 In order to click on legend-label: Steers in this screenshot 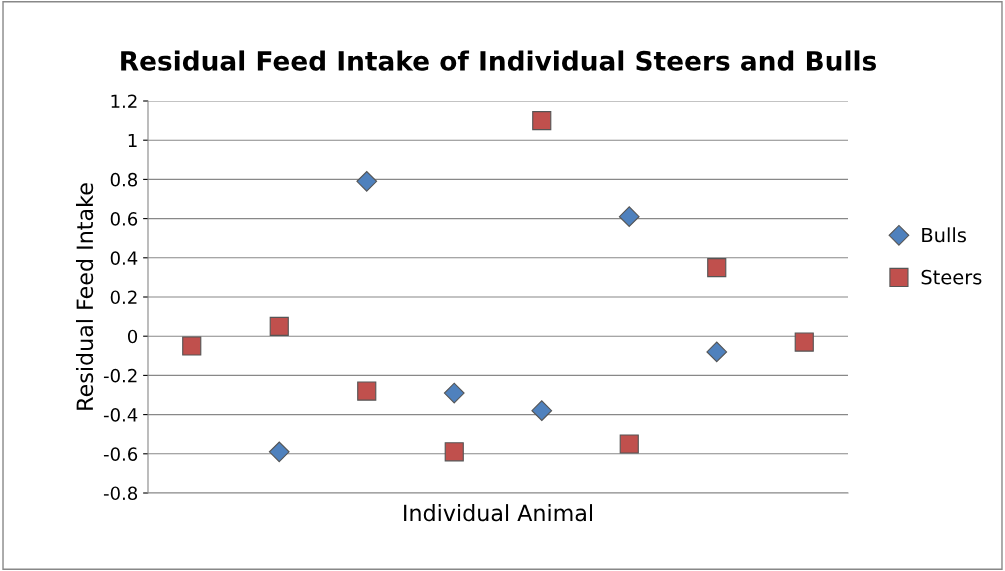, I will do `click(951, 277)`.